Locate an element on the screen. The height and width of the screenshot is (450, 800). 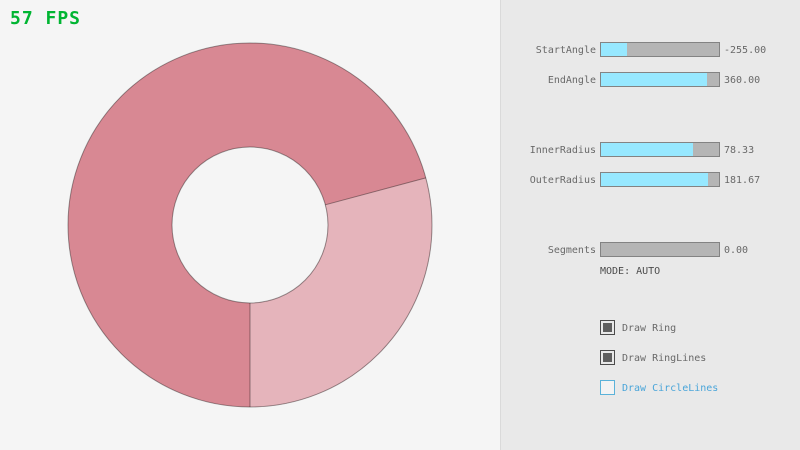
checkbox-label-draw-ringlines: Draw RingLines is located at coordinates (664, 358).